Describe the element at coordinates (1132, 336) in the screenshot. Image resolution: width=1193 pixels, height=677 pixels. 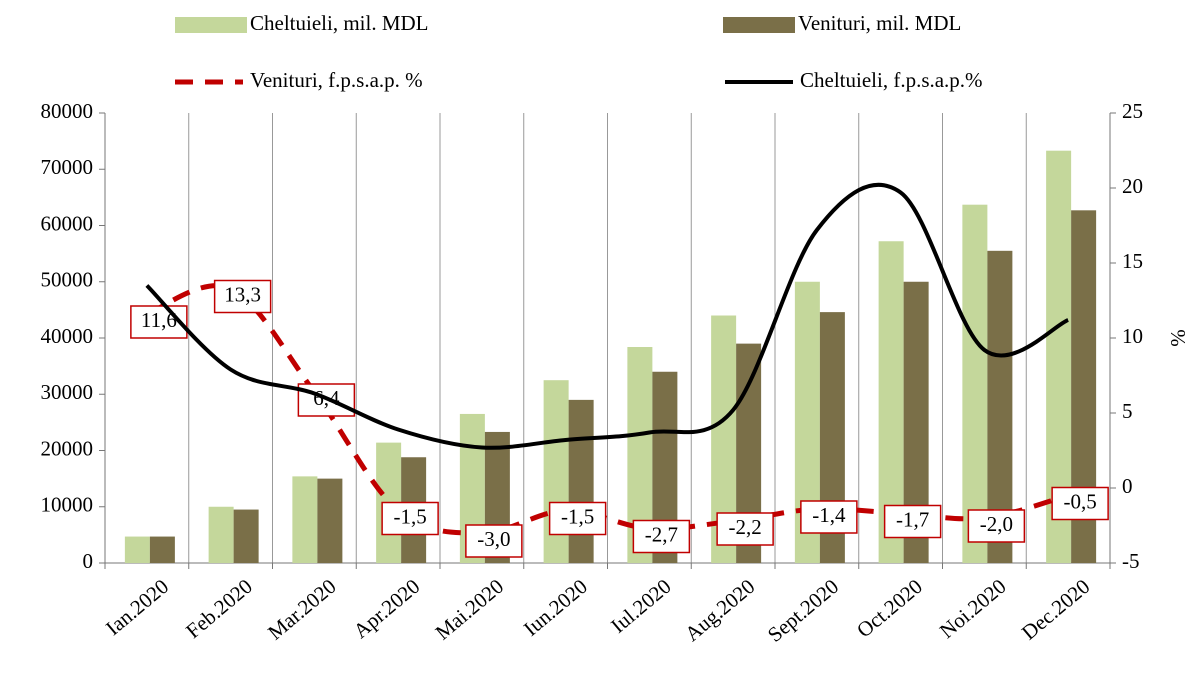
I see `y2-tick-label: 10` at that location.